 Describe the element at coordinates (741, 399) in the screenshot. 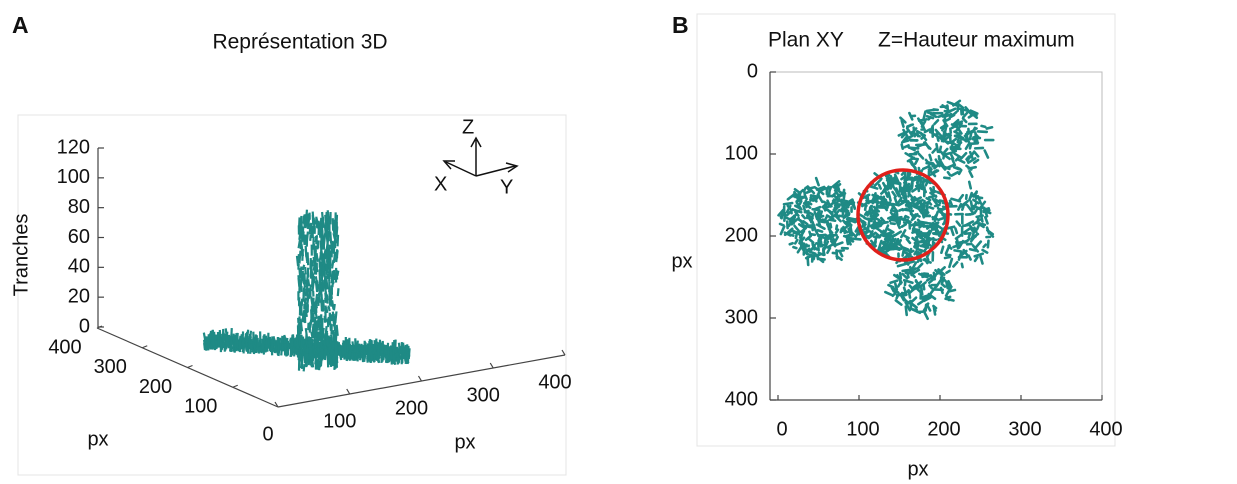

I see `y-tick-label: 400` at that location.